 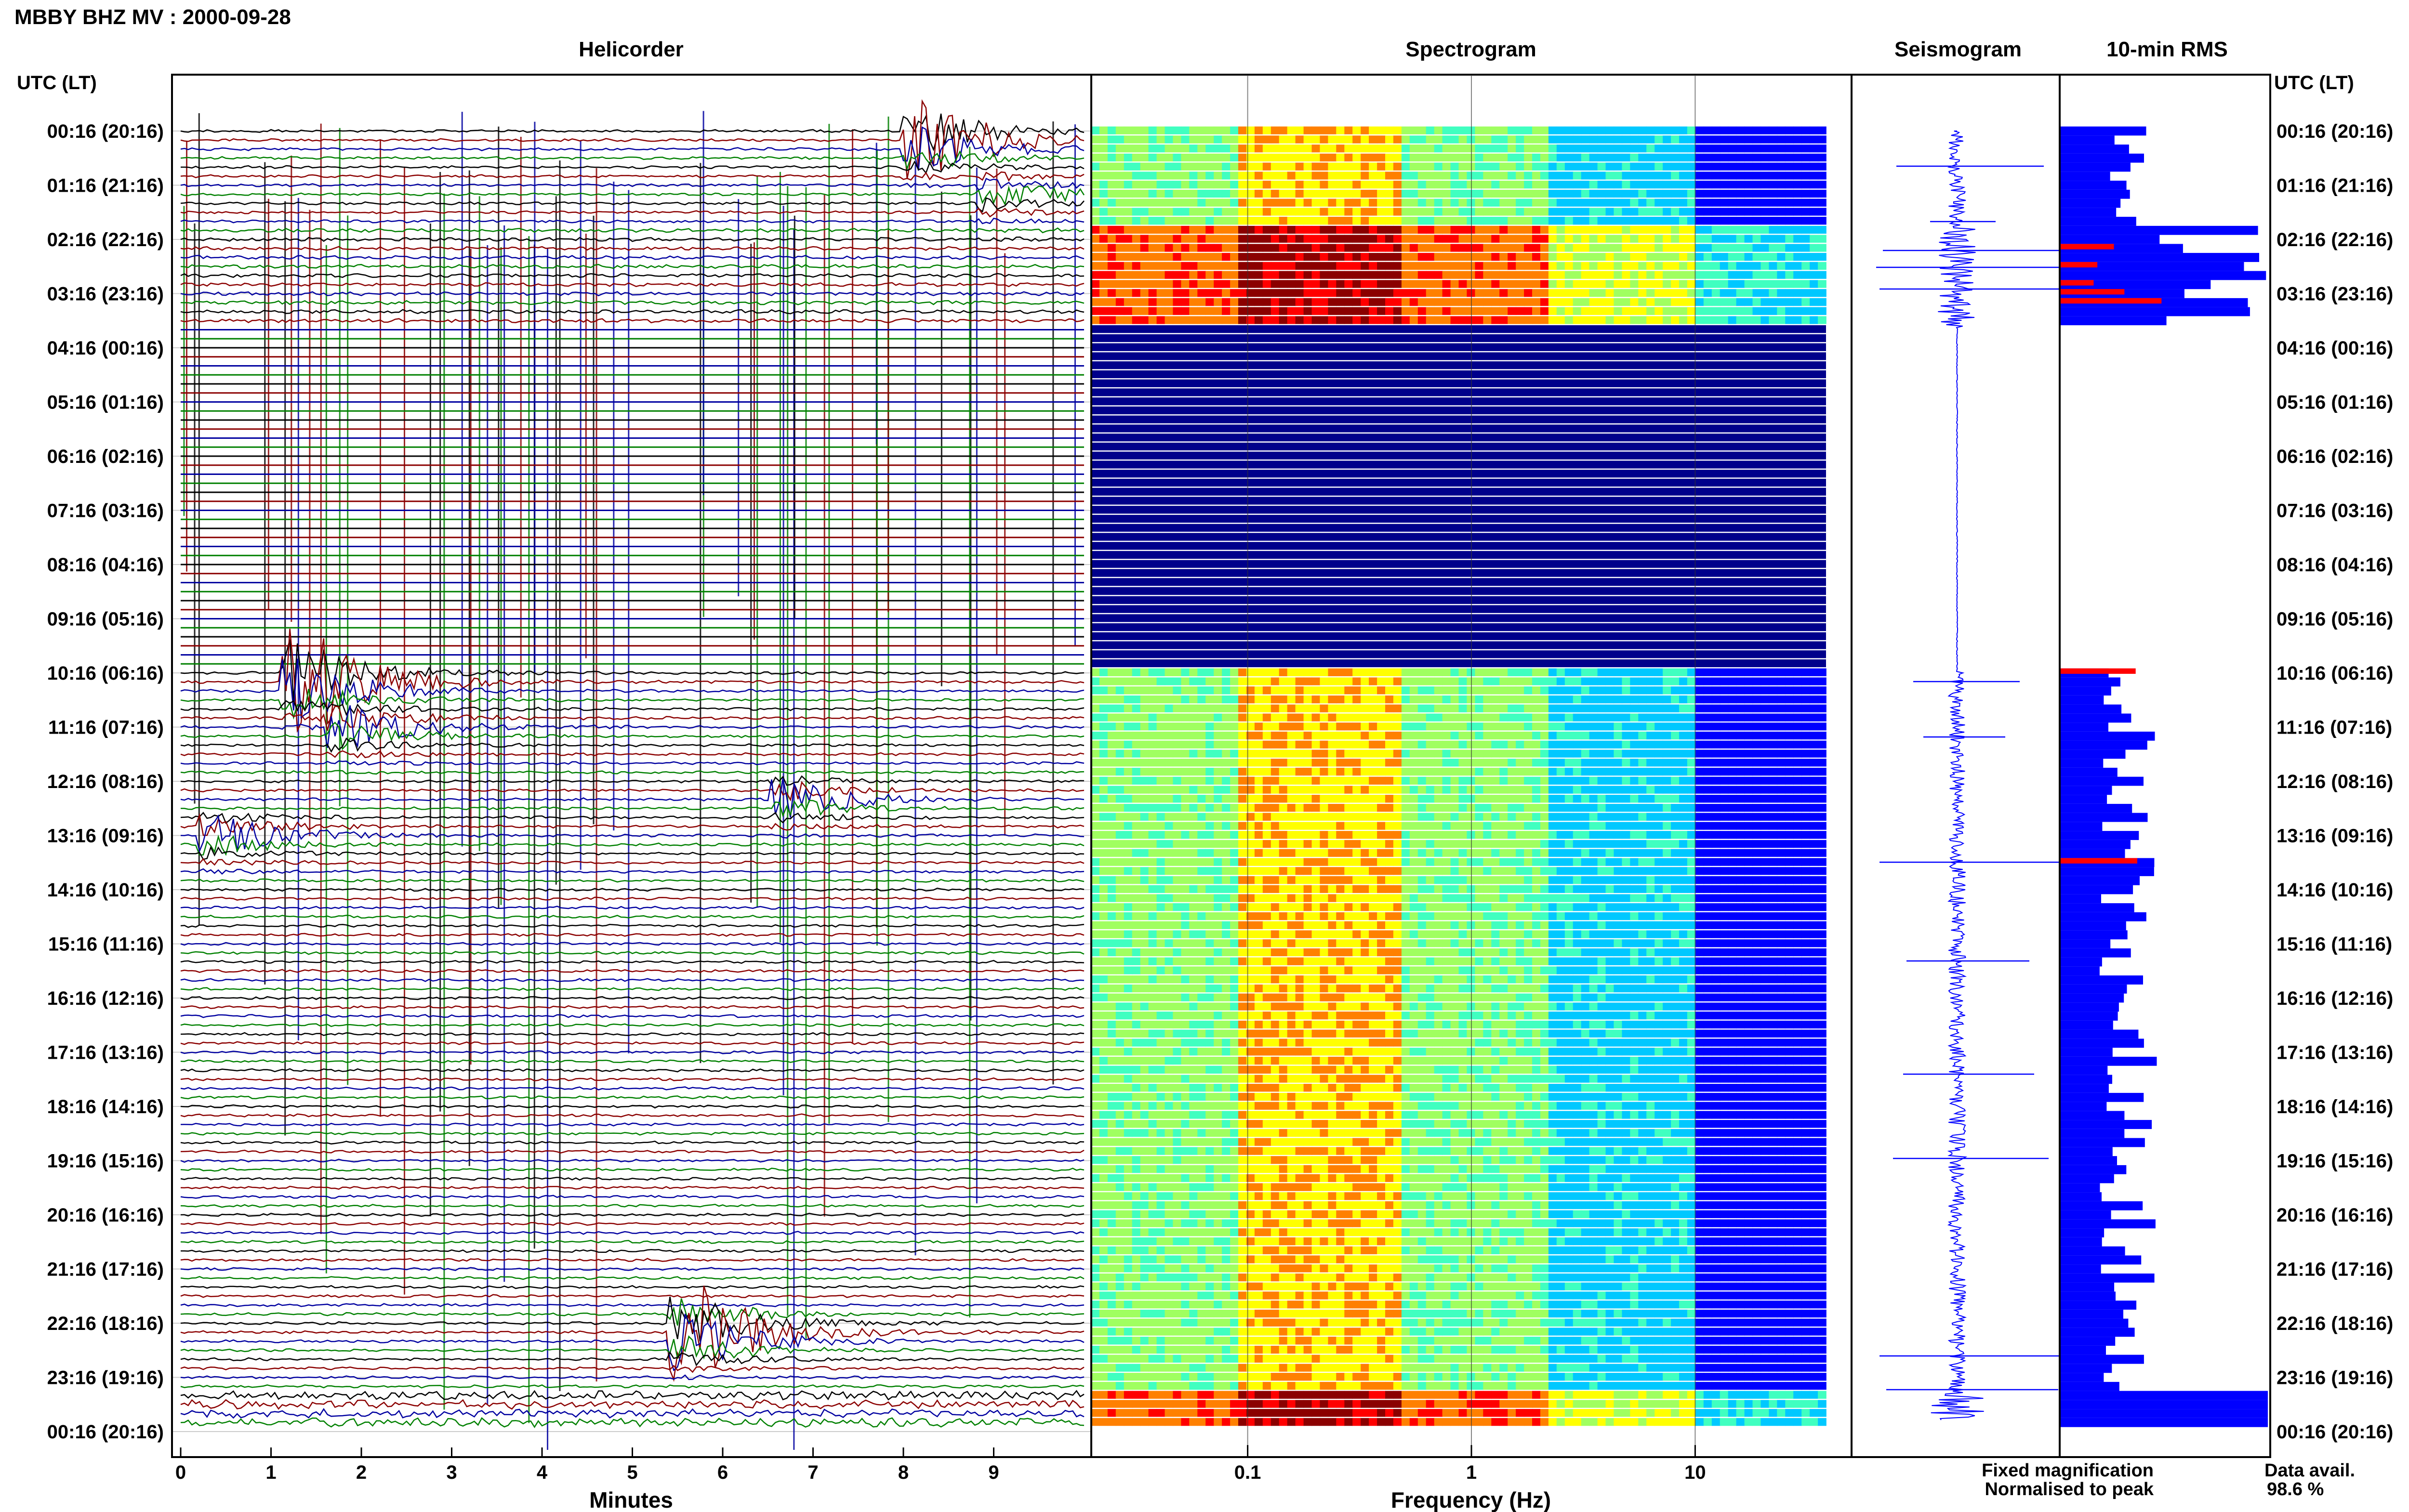 What do you see at coordinates (105, 1323) in the screenshot?
I see `time-label-left: 22:16 (18:16)` at bounding box center [105, 1323].